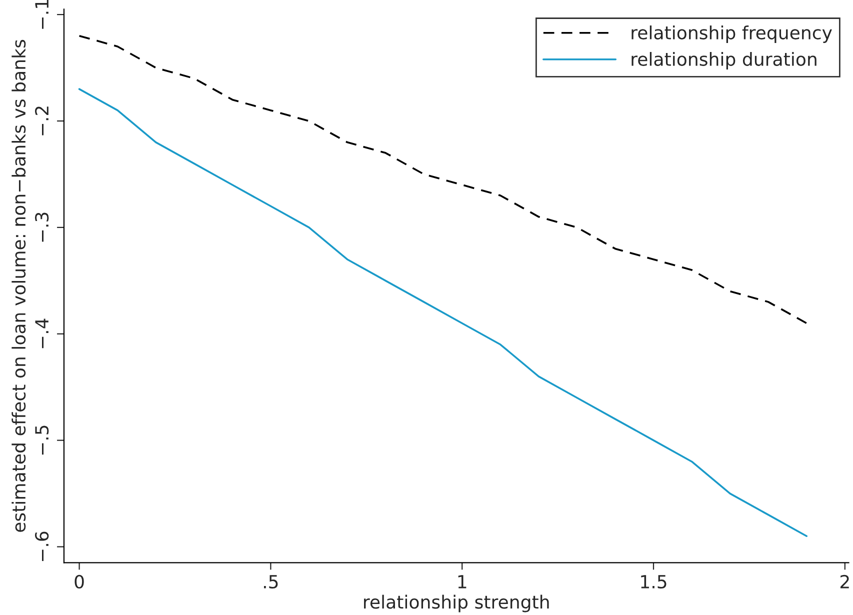 The height and width of the screenshot is (615, 853). I want to click on y-axis-title: estimated effect on loan volume: non−banks vs banks, so click(19, 286).